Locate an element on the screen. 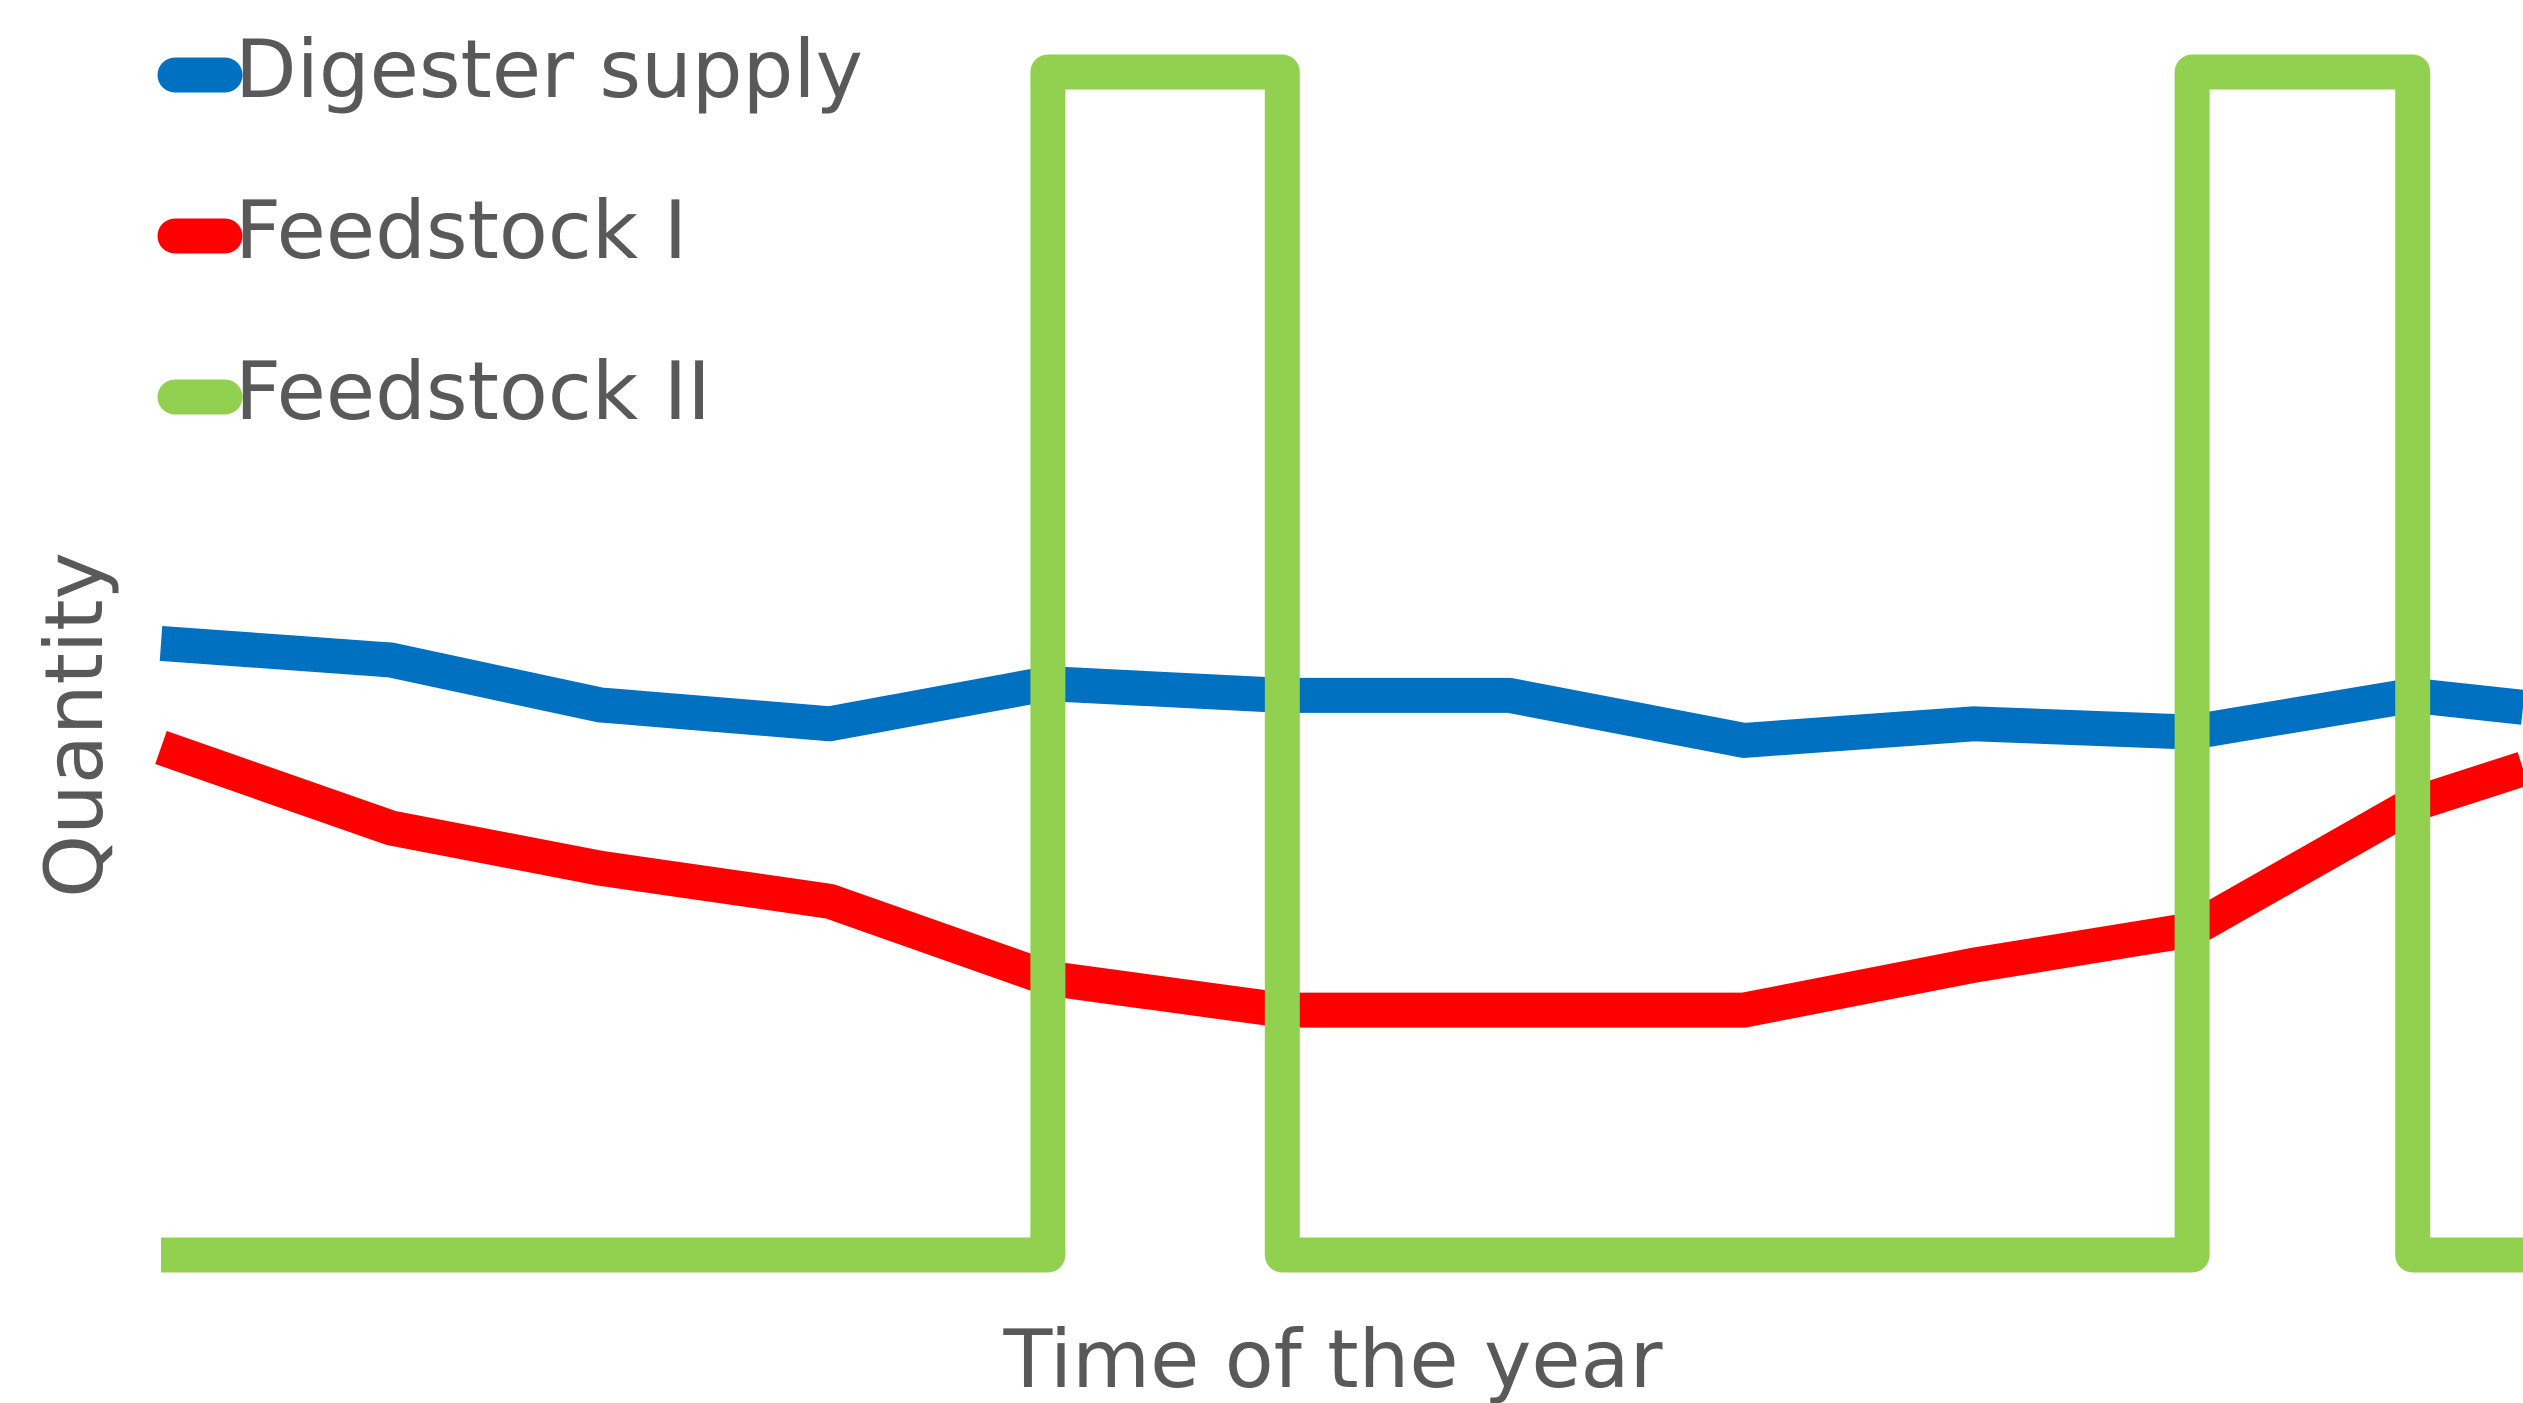 This screenshot has height=1403, width=2523. y-axis-label: Quantity is located at coordinates (74, 725).